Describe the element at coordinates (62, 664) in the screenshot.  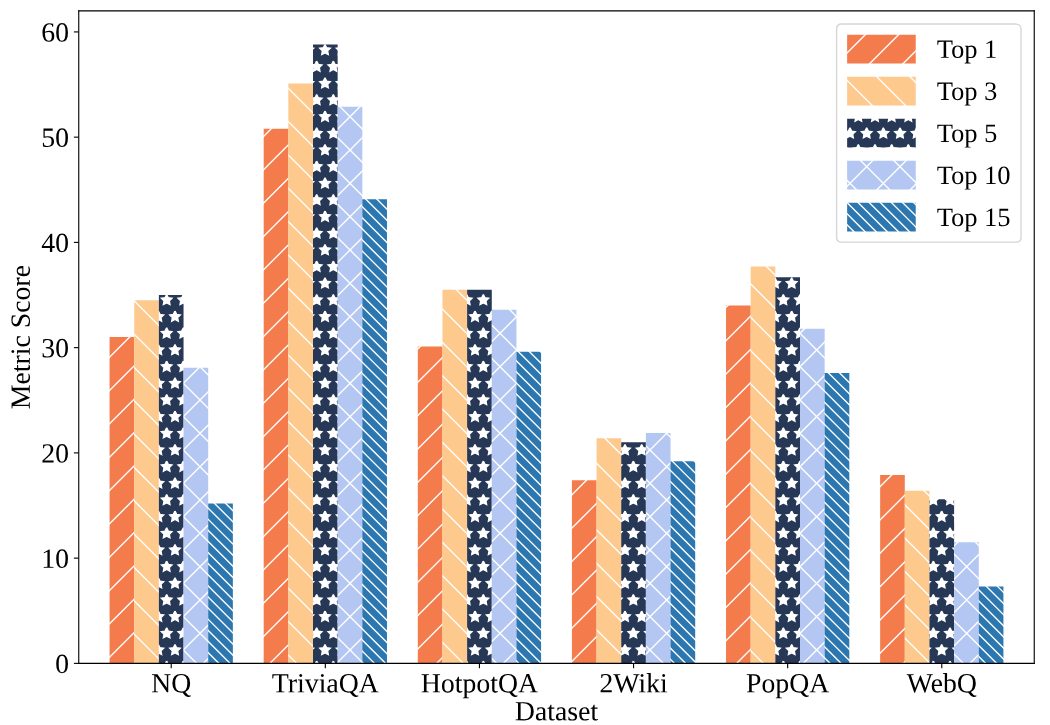
I see `y-tick-label: 0` at that location.